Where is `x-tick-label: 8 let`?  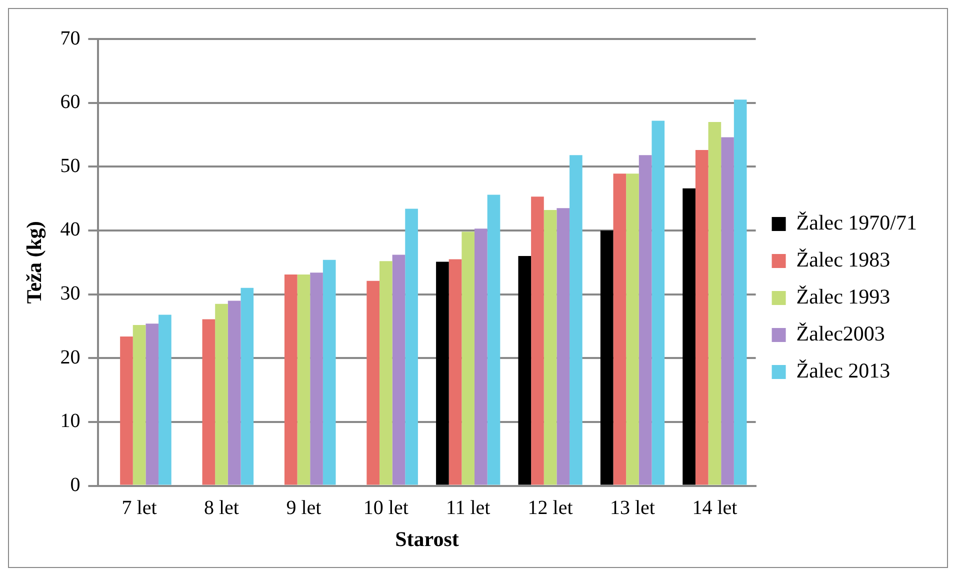
x-tick-label: 8 let is located at coordinates (222, 508).